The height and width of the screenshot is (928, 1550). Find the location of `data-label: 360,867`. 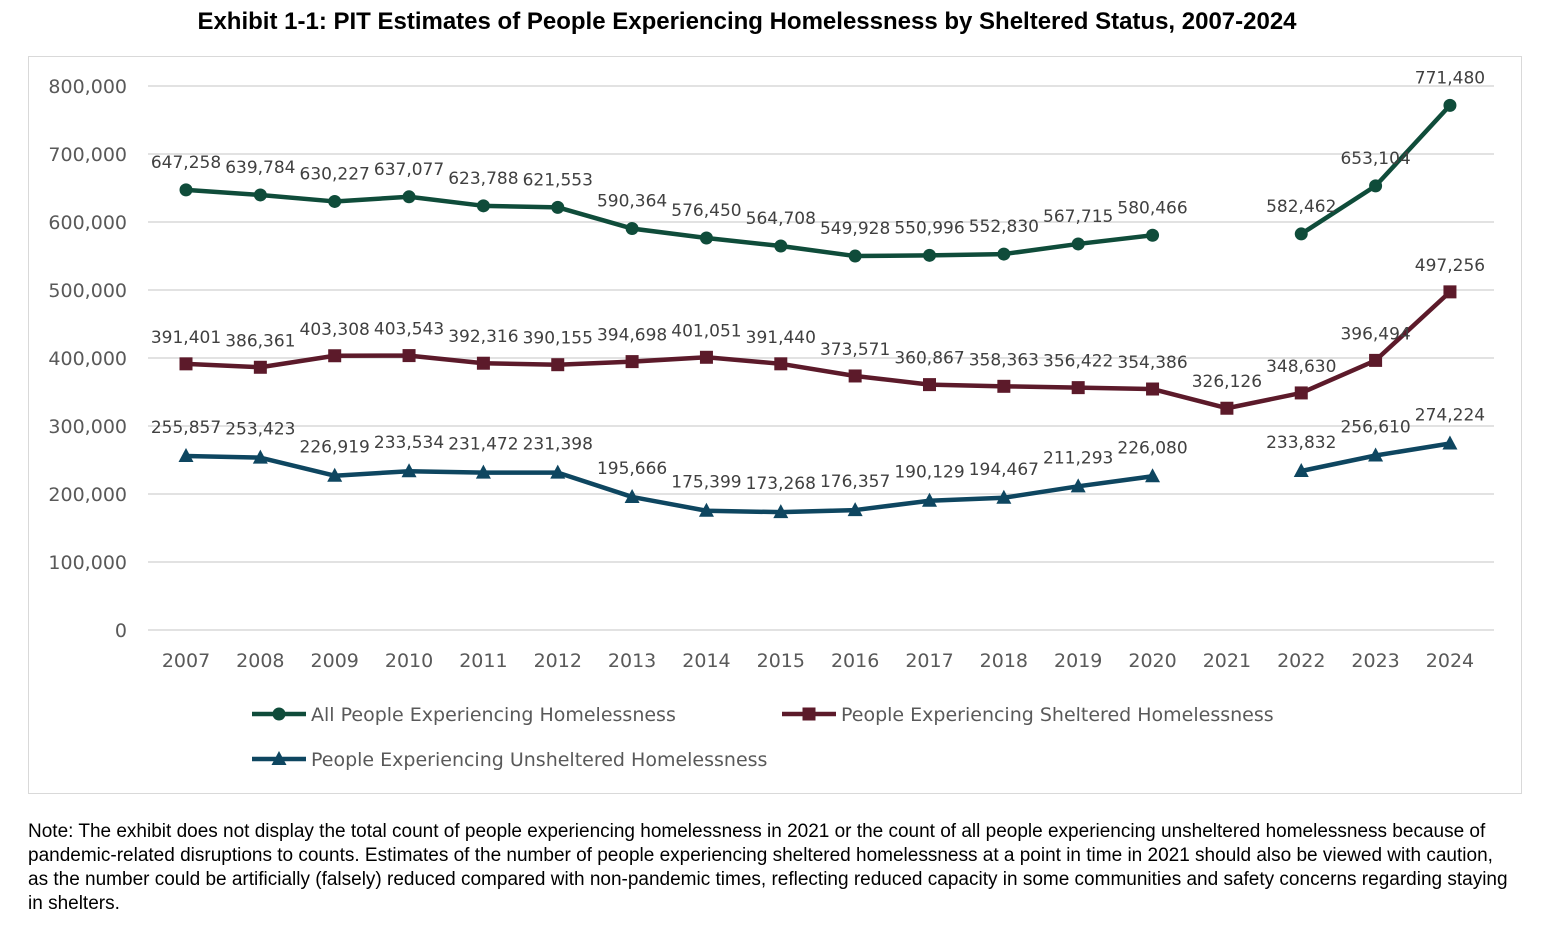

data-label: 360,867 is located at coordinates (929, 359).